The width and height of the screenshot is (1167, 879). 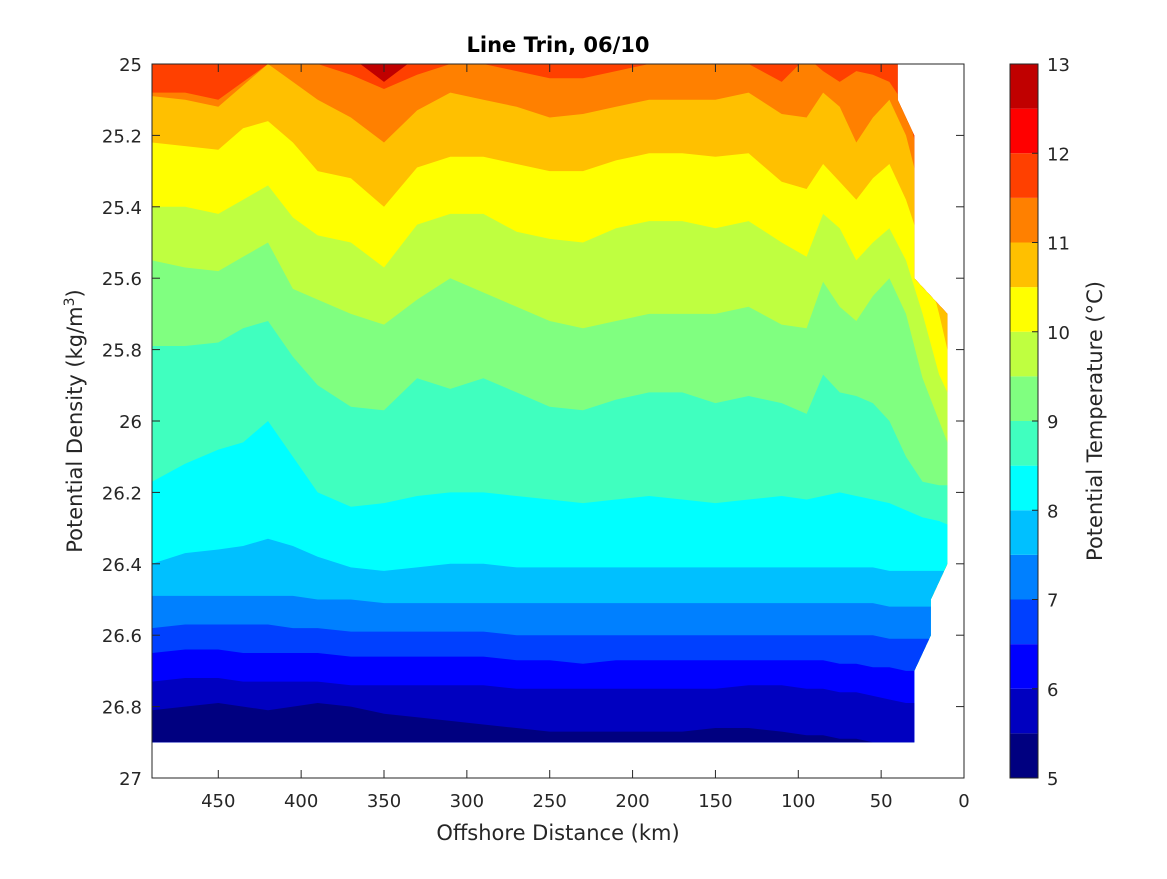 What do you see at coordinates (384, 801) in the screenshot?
I see `x-tick-label: 350` at bounding box center [384, 801].